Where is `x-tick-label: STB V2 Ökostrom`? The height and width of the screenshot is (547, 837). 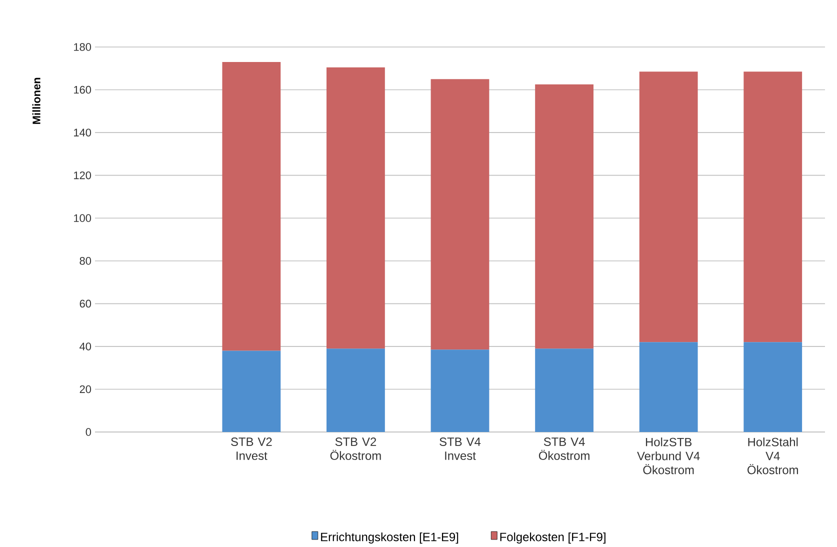 x-tick-label: STB V2 Ökostrom is located at coordinates (355, 449).